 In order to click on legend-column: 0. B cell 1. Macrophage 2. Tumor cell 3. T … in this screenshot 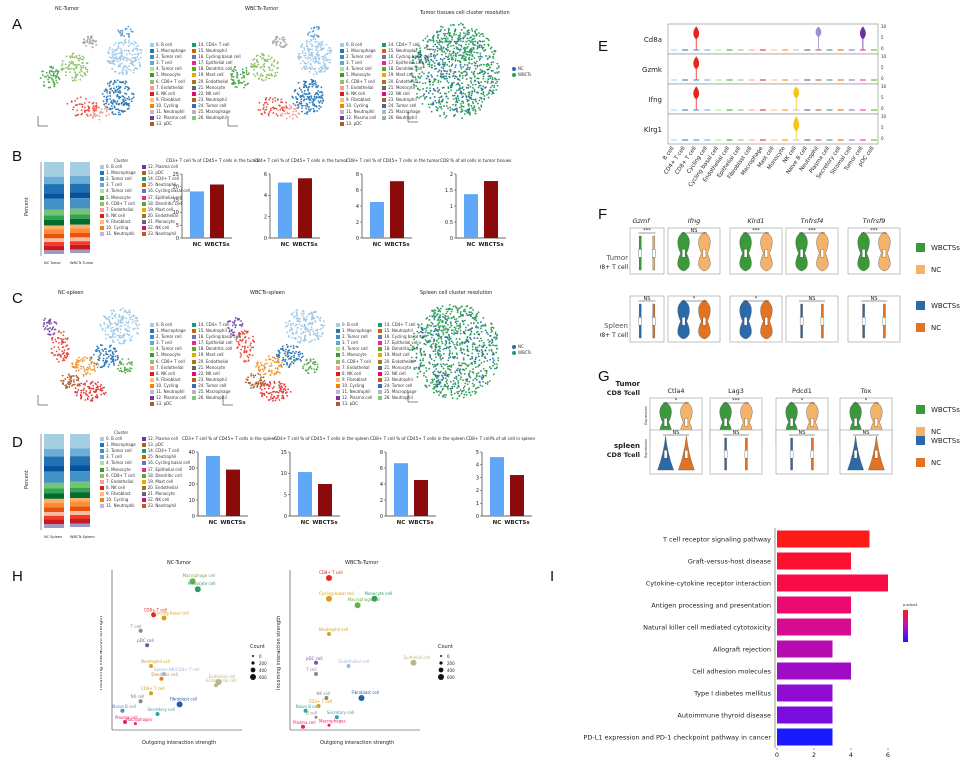, I will do `click(354, 364)`.